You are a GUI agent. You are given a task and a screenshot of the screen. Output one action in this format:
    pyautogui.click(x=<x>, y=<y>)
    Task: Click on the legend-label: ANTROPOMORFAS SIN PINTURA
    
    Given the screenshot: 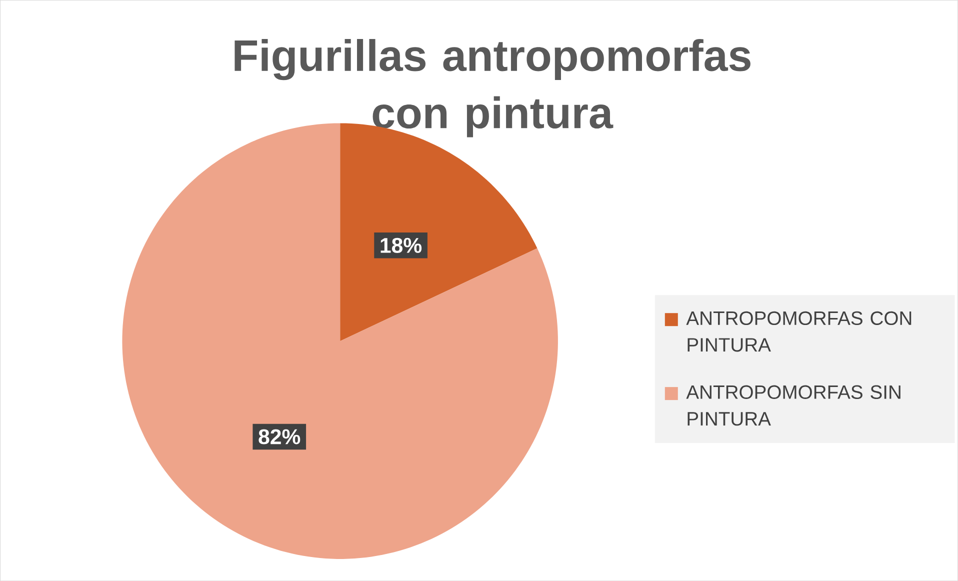 What is the action you would take?
    pyautogui.click(x=793, y=405)
    